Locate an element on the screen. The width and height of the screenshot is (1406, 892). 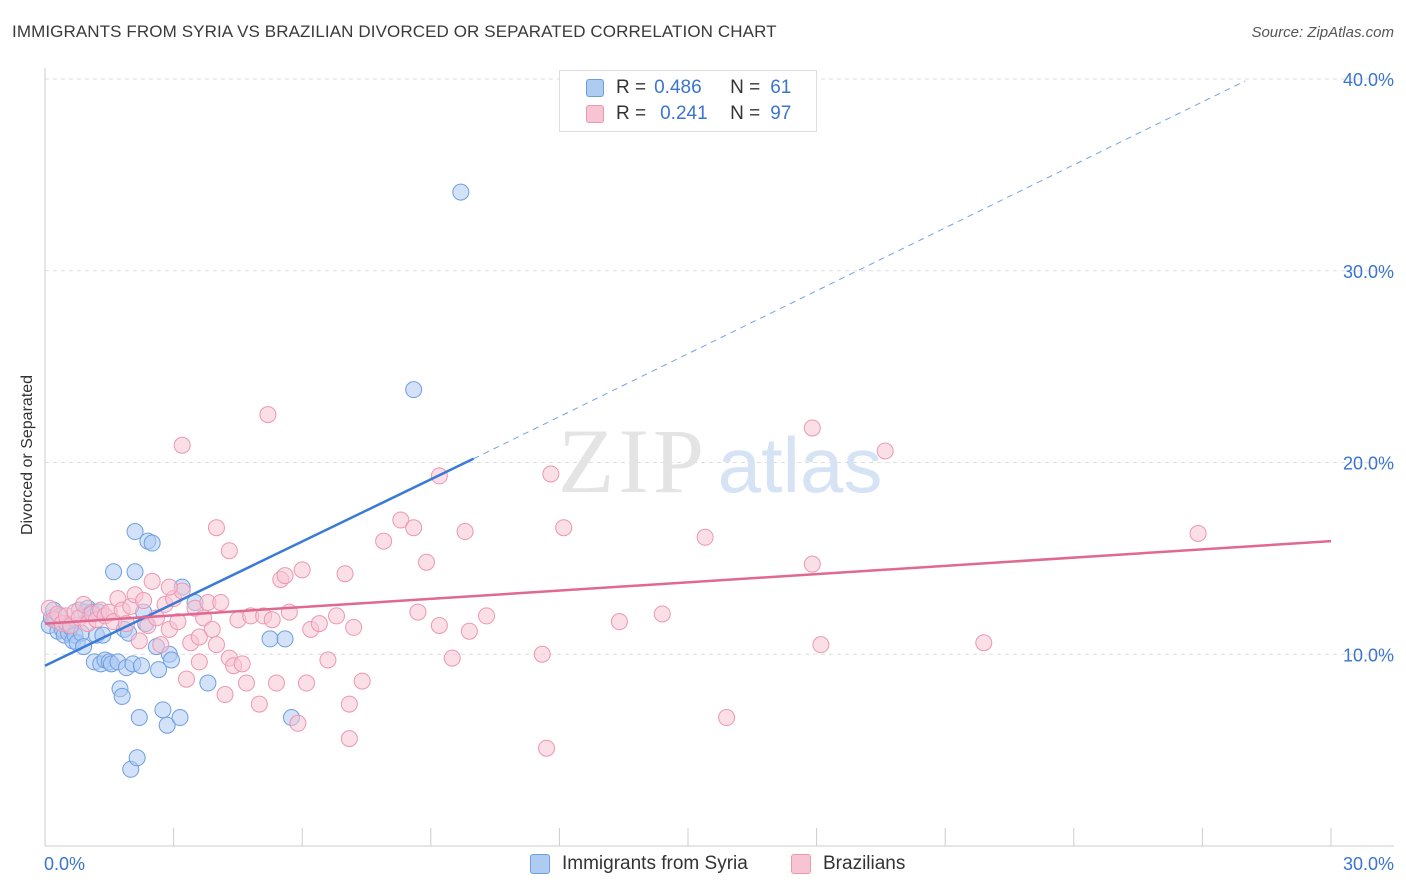
y-tick-label: 20.0% is located at coordinates (1368, 464).